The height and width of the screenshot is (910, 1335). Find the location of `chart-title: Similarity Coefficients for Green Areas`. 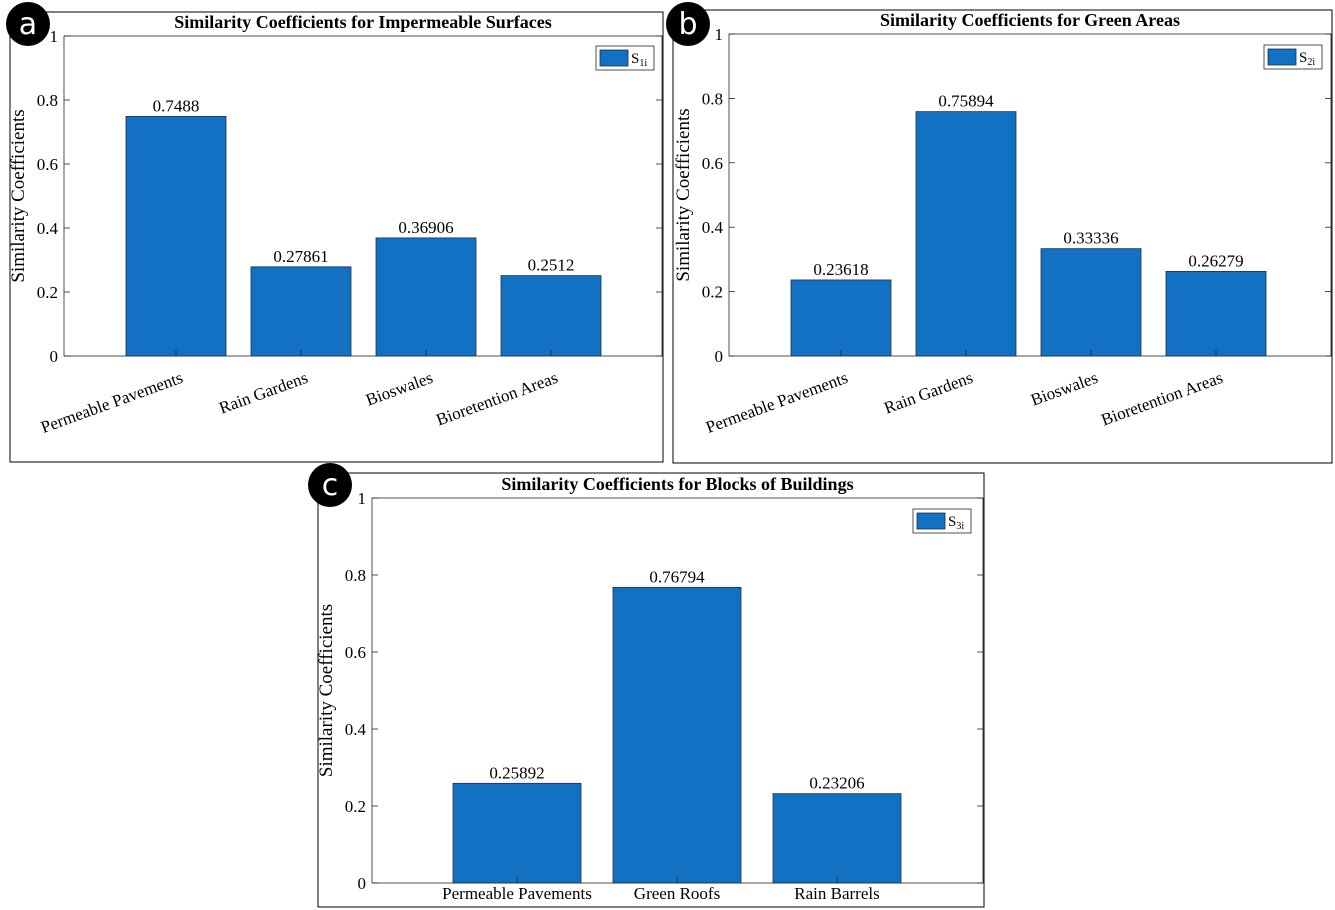

chart-title: Similarity Coefficients for Green Areas is located at coordinates (1030, 20).